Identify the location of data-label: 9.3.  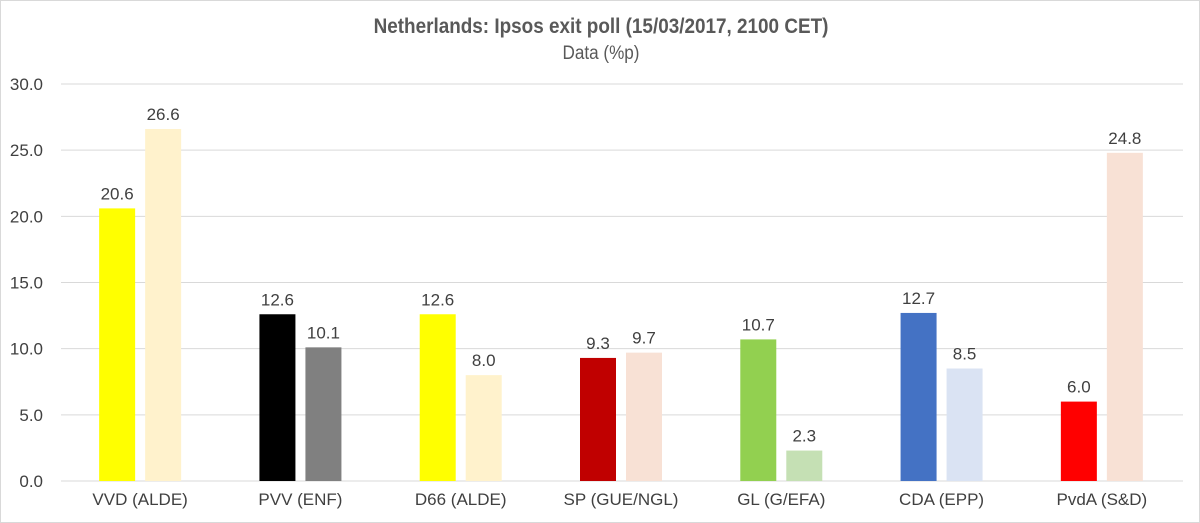
(598, 343).